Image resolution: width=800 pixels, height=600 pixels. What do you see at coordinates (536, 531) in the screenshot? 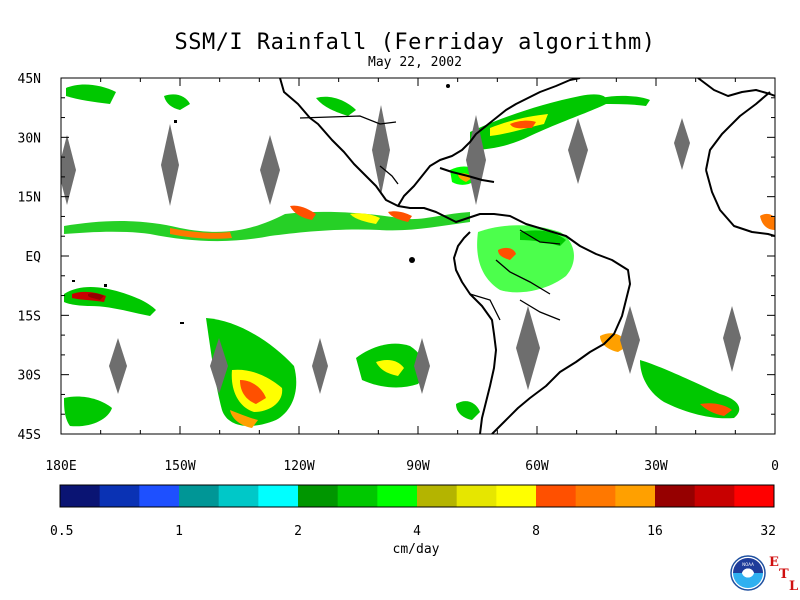
I see `colorbar-tick-label: 8` at bounding box center [536, 531].